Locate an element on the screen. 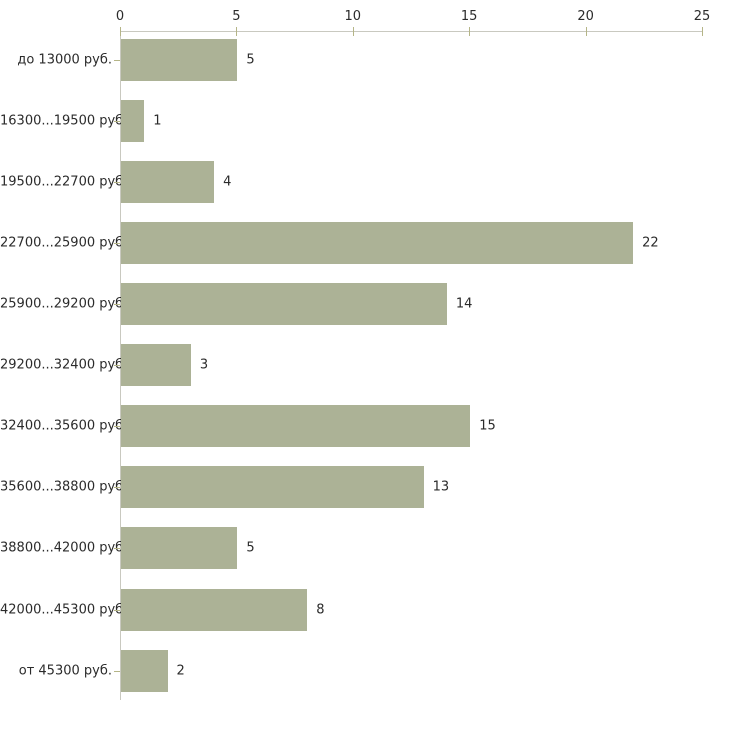 This screenshot has height=730, width=730. category-label: 29200...32400 руб. is located at coordinates (64, 365).